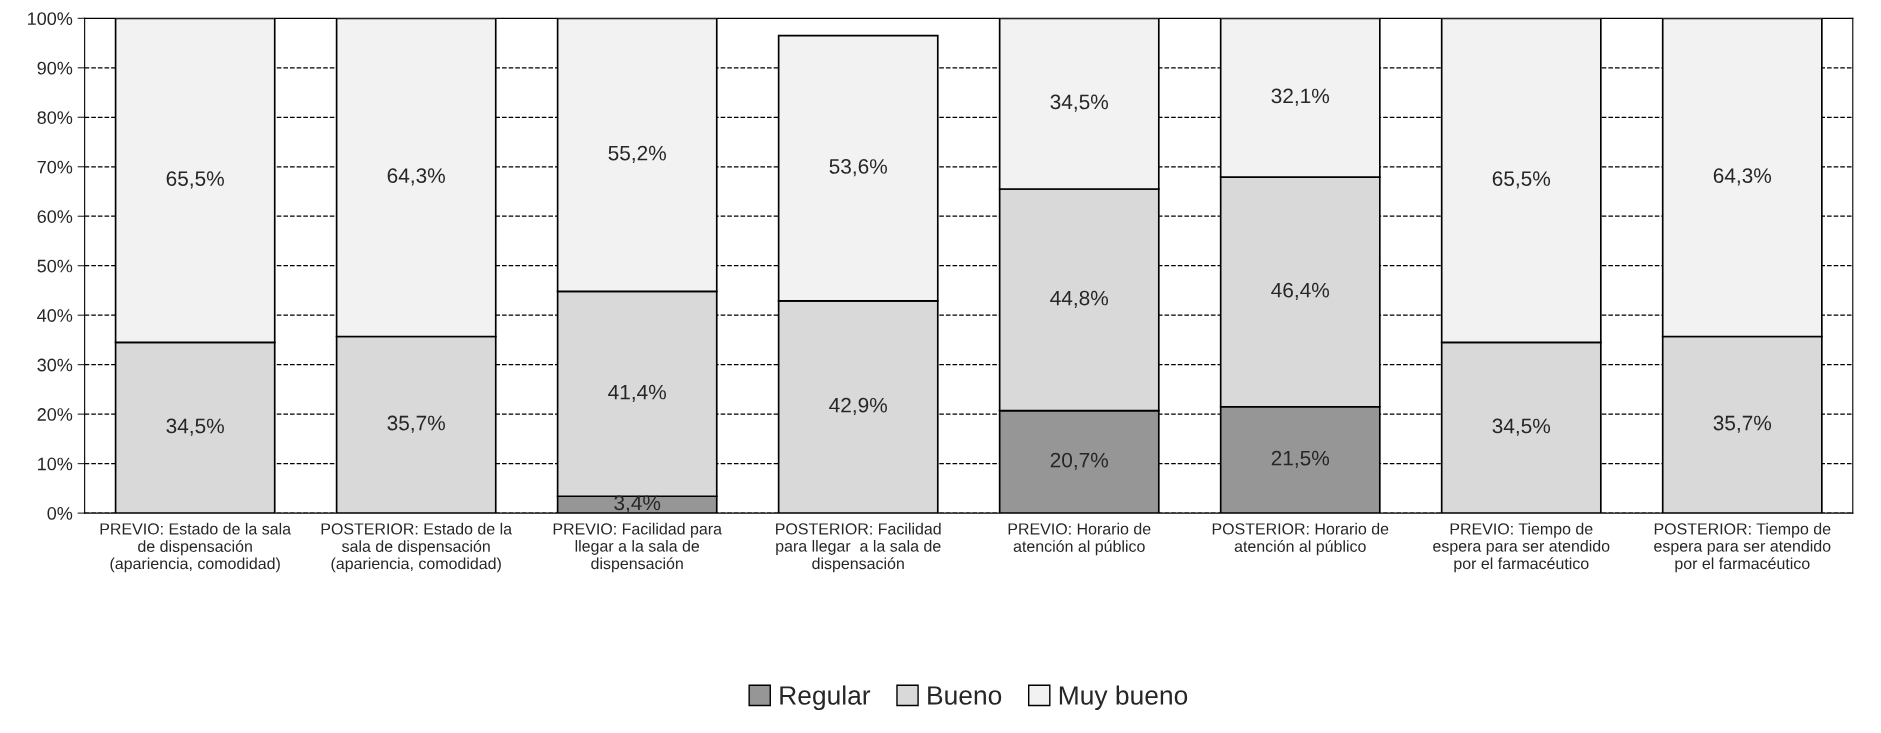  I want to click on y-tick-label: 10%, so click(55, 464).